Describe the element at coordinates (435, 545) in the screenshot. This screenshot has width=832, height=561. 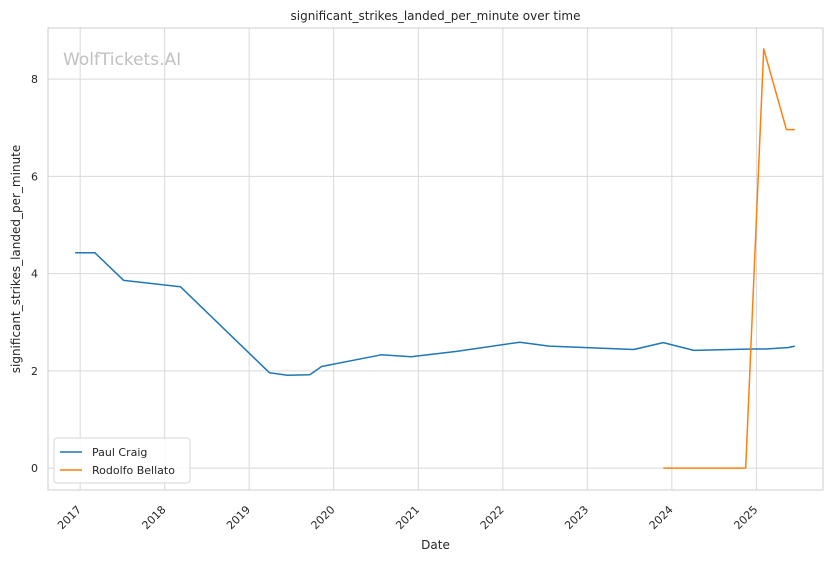
I see `x-axis-label: Date` at that location.